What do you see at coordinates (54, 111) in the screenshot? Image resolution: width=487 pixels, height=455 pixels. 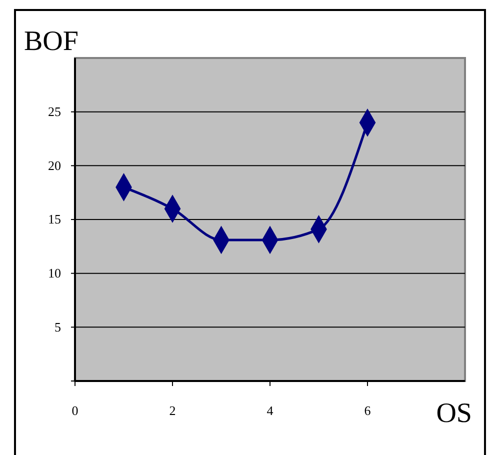 I see `y-tick-label: 25` at bounding box center [54, 111].